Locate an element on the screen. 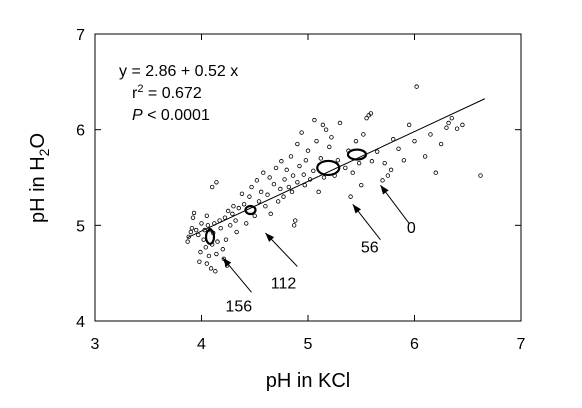 Image resolution: width=582 pixels, height=408 pixels. annotation-label: 0 is located at coordinates (411, 228).